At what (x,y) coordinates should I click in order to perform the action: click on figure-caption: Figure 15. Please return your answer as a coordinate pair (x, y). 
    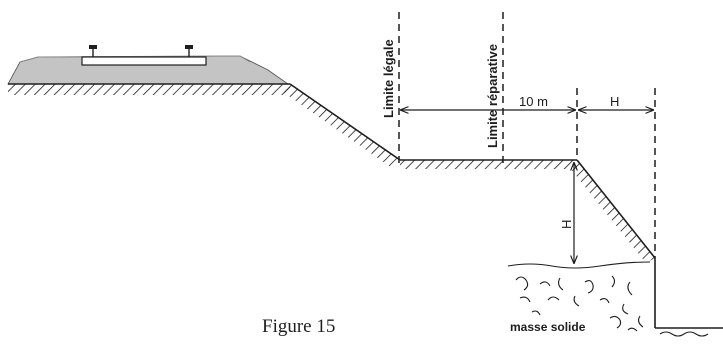
    Looking at the image, I should click on (298, 326).